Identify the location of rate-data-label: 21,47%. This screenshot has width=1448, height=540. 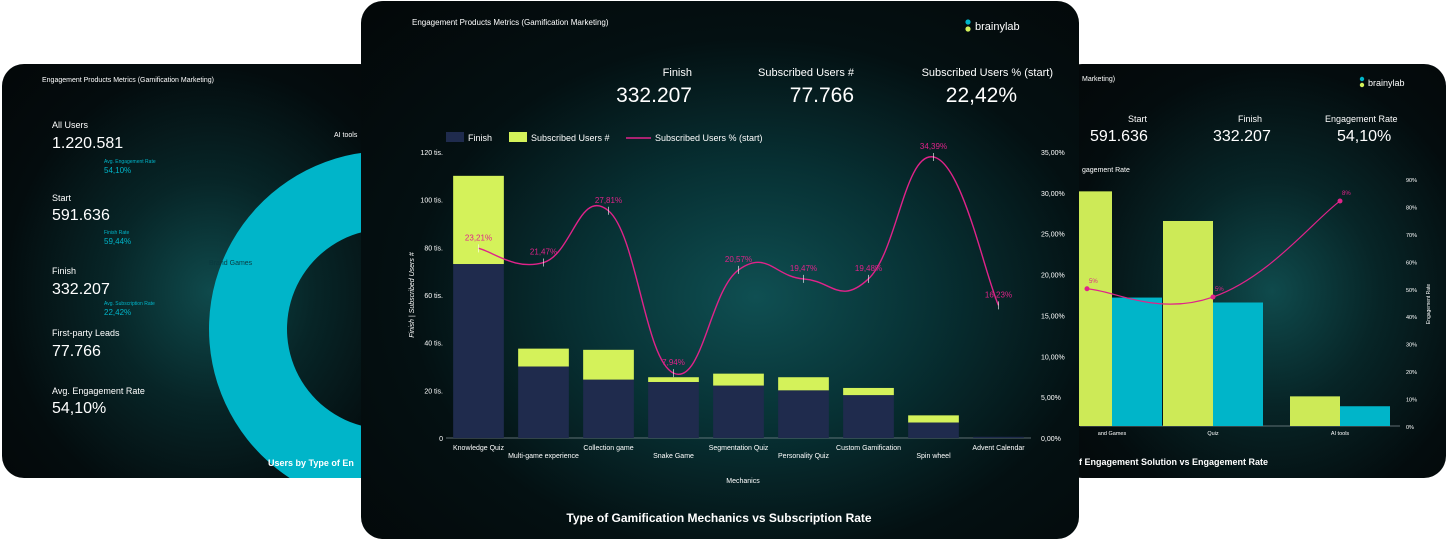
(543, 252).